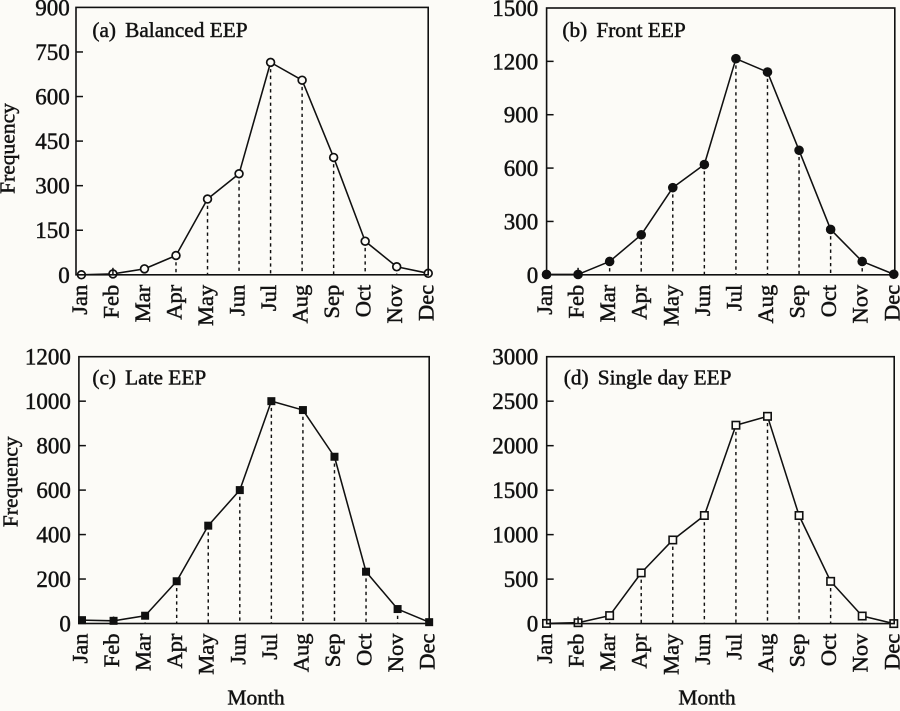  Describe the element at coordinates (521, 579) in the screenshot. I see `svg-text: 500` at that location.